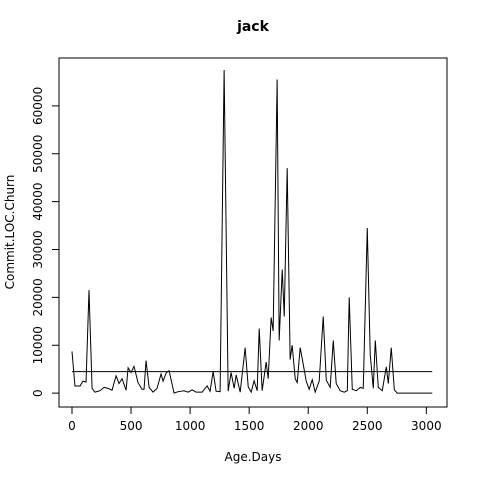 Image resolution: width=480 pixels, height=480 pixels. What do you see at coordinates (38, 297) in the screenshot?
I see `y-tick-label: 20000` at bounding box center [38, 297].